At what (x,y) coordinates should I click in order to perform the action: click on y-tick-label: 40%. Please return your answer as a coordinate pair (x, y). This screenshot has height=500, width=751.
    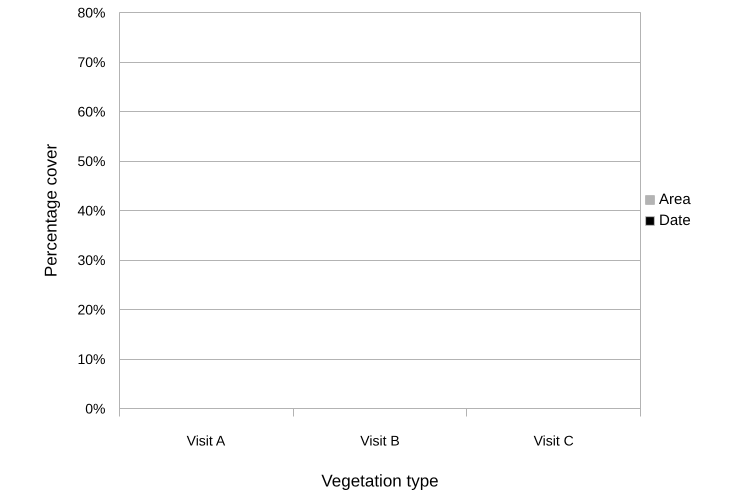
    Looking at the image, I should click on (91, 210).